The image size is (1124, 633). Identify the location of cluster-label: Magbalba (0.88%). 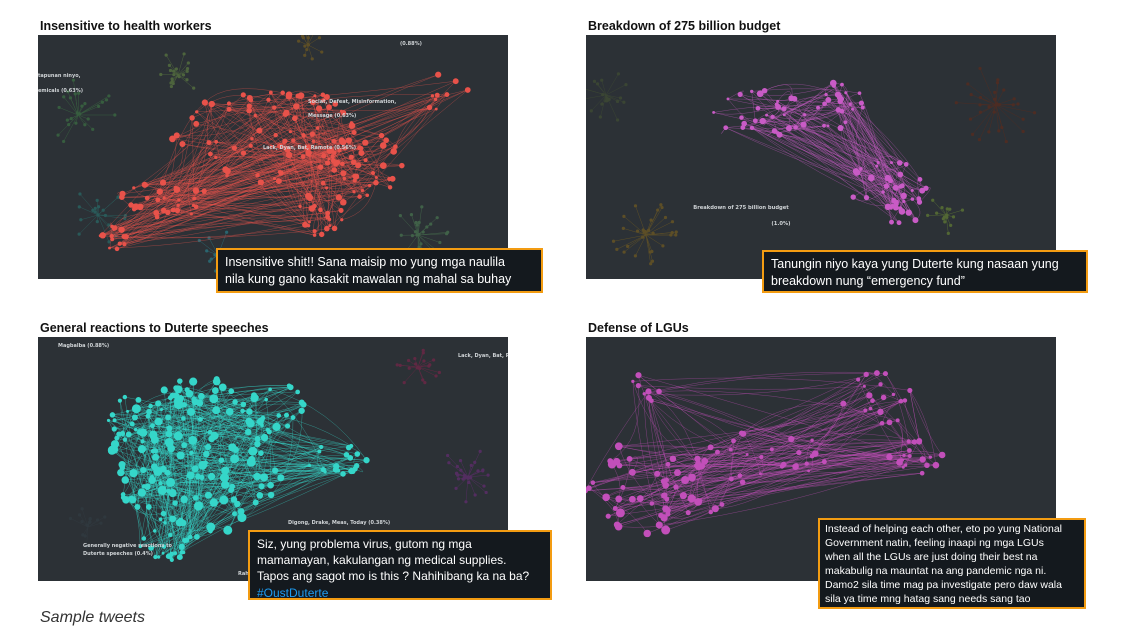
(83, 346).